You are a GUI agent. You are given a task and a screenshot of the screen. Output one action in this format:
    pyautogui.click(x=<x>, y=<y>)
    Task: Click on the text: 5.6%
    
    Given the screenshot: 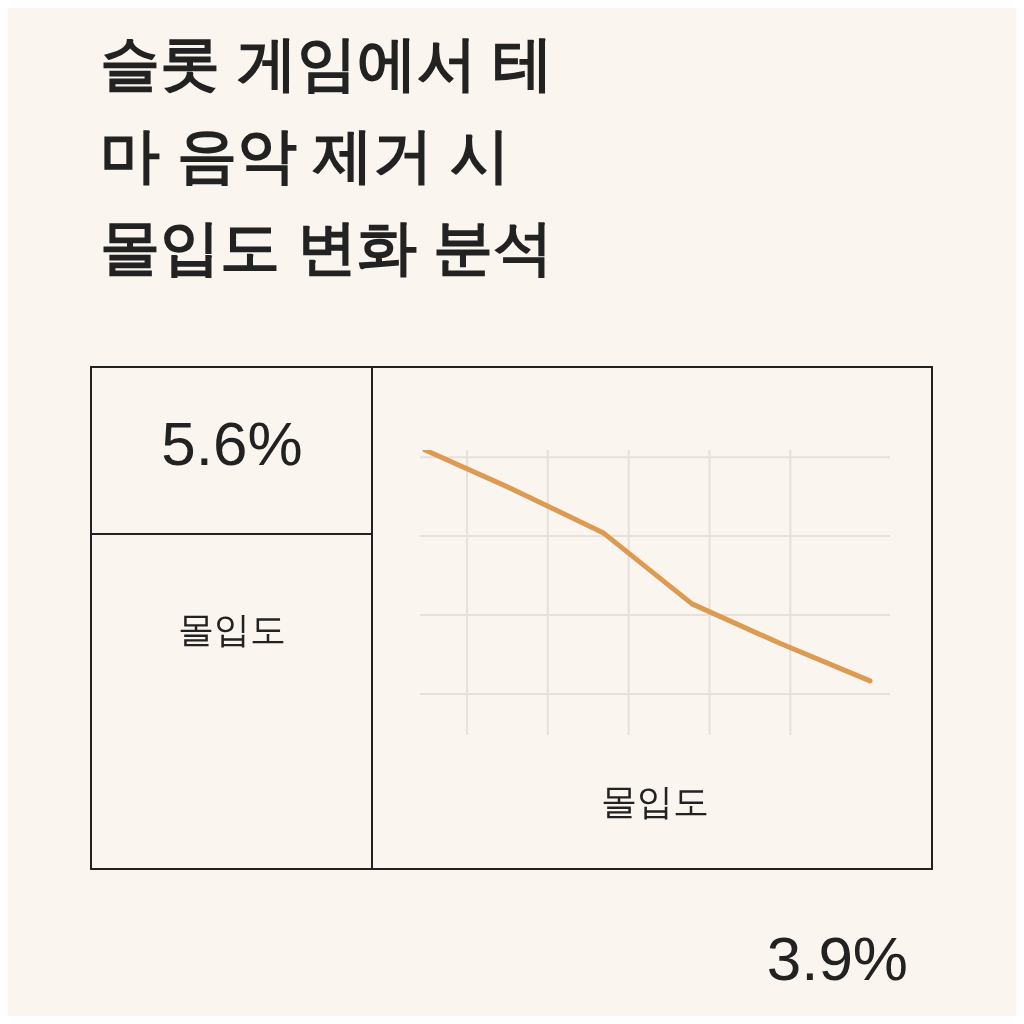 What is the action you would take?
    pyautogui.click(x=232, y=443)
    